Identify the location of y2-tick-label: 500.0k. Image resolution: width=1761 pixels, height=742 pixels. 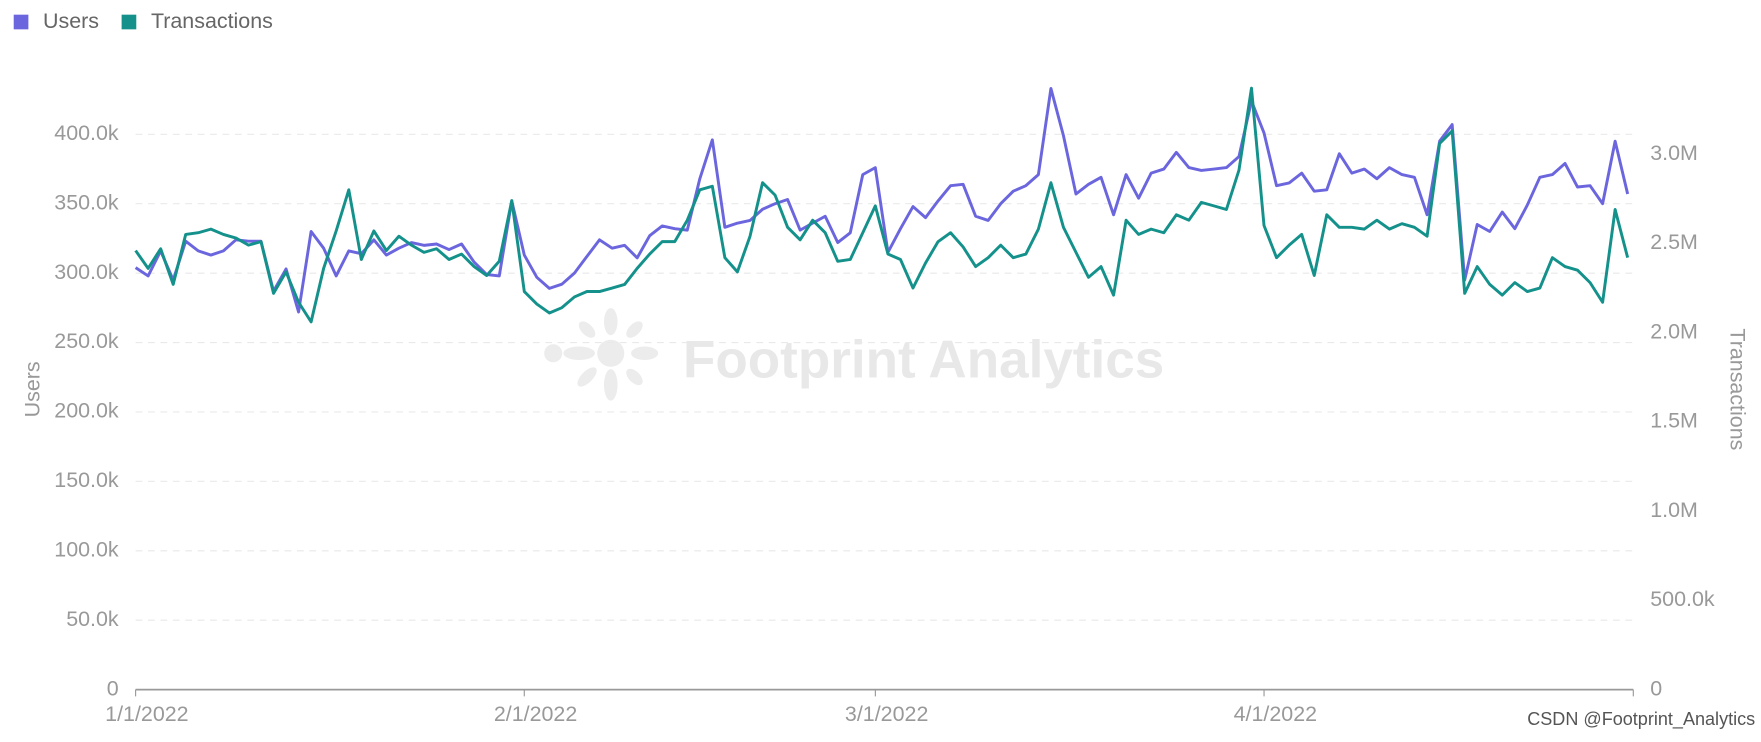
(1682, 599).